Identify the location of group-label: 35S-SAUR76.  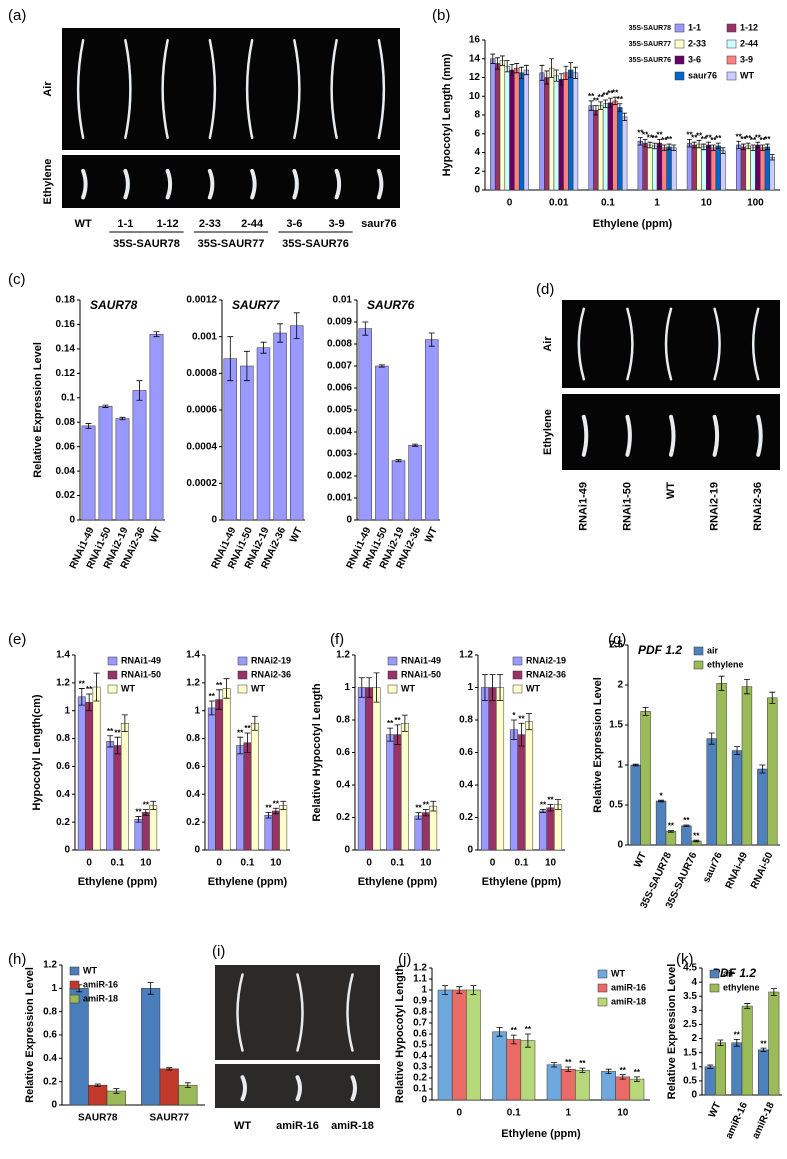
(315, 244).